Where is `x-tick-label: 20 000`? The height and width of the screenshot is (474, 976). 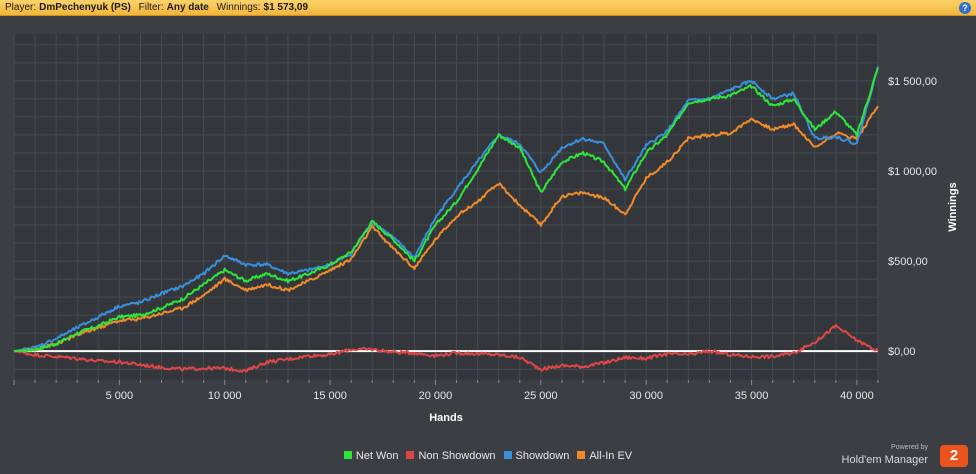
x-tick-label: 20 000 is located at coordinates (436, 396).